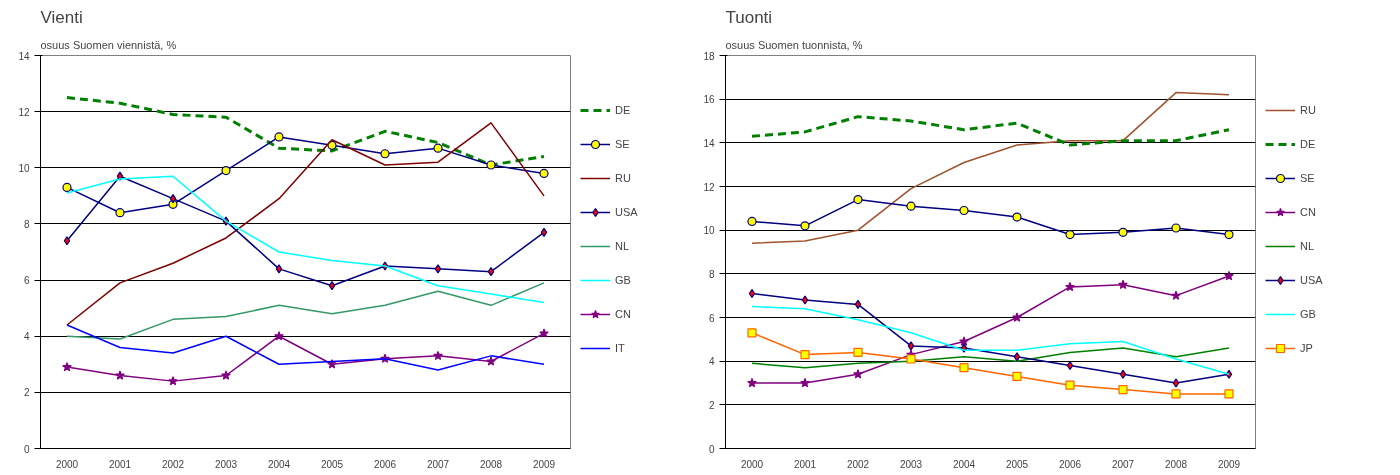 Image resolution: width=1400 pixels, height=475 pixels. Describe the element at coordinates (709, 100) in the screenshot. I see `y-tick-label: 16` at that location.